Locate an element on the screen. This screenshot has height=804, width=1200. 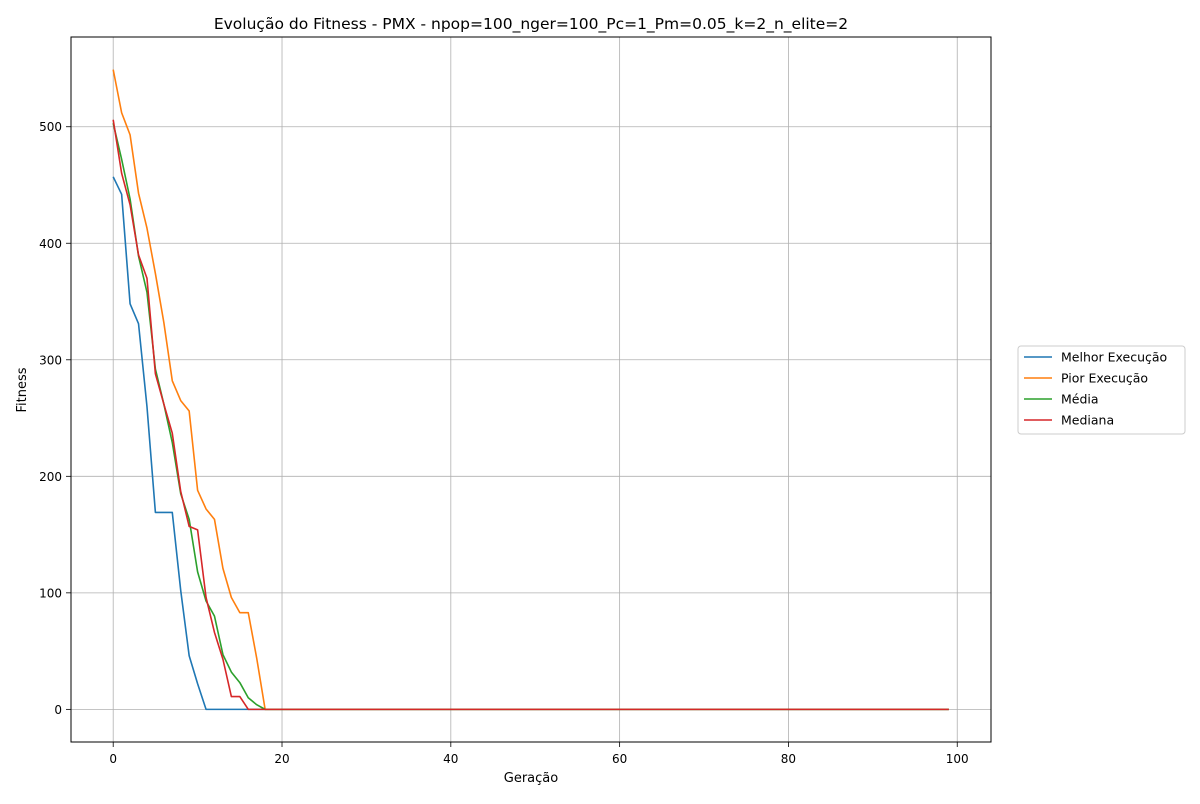
y-tick-label: 500 is located at coordinates (50, 127).